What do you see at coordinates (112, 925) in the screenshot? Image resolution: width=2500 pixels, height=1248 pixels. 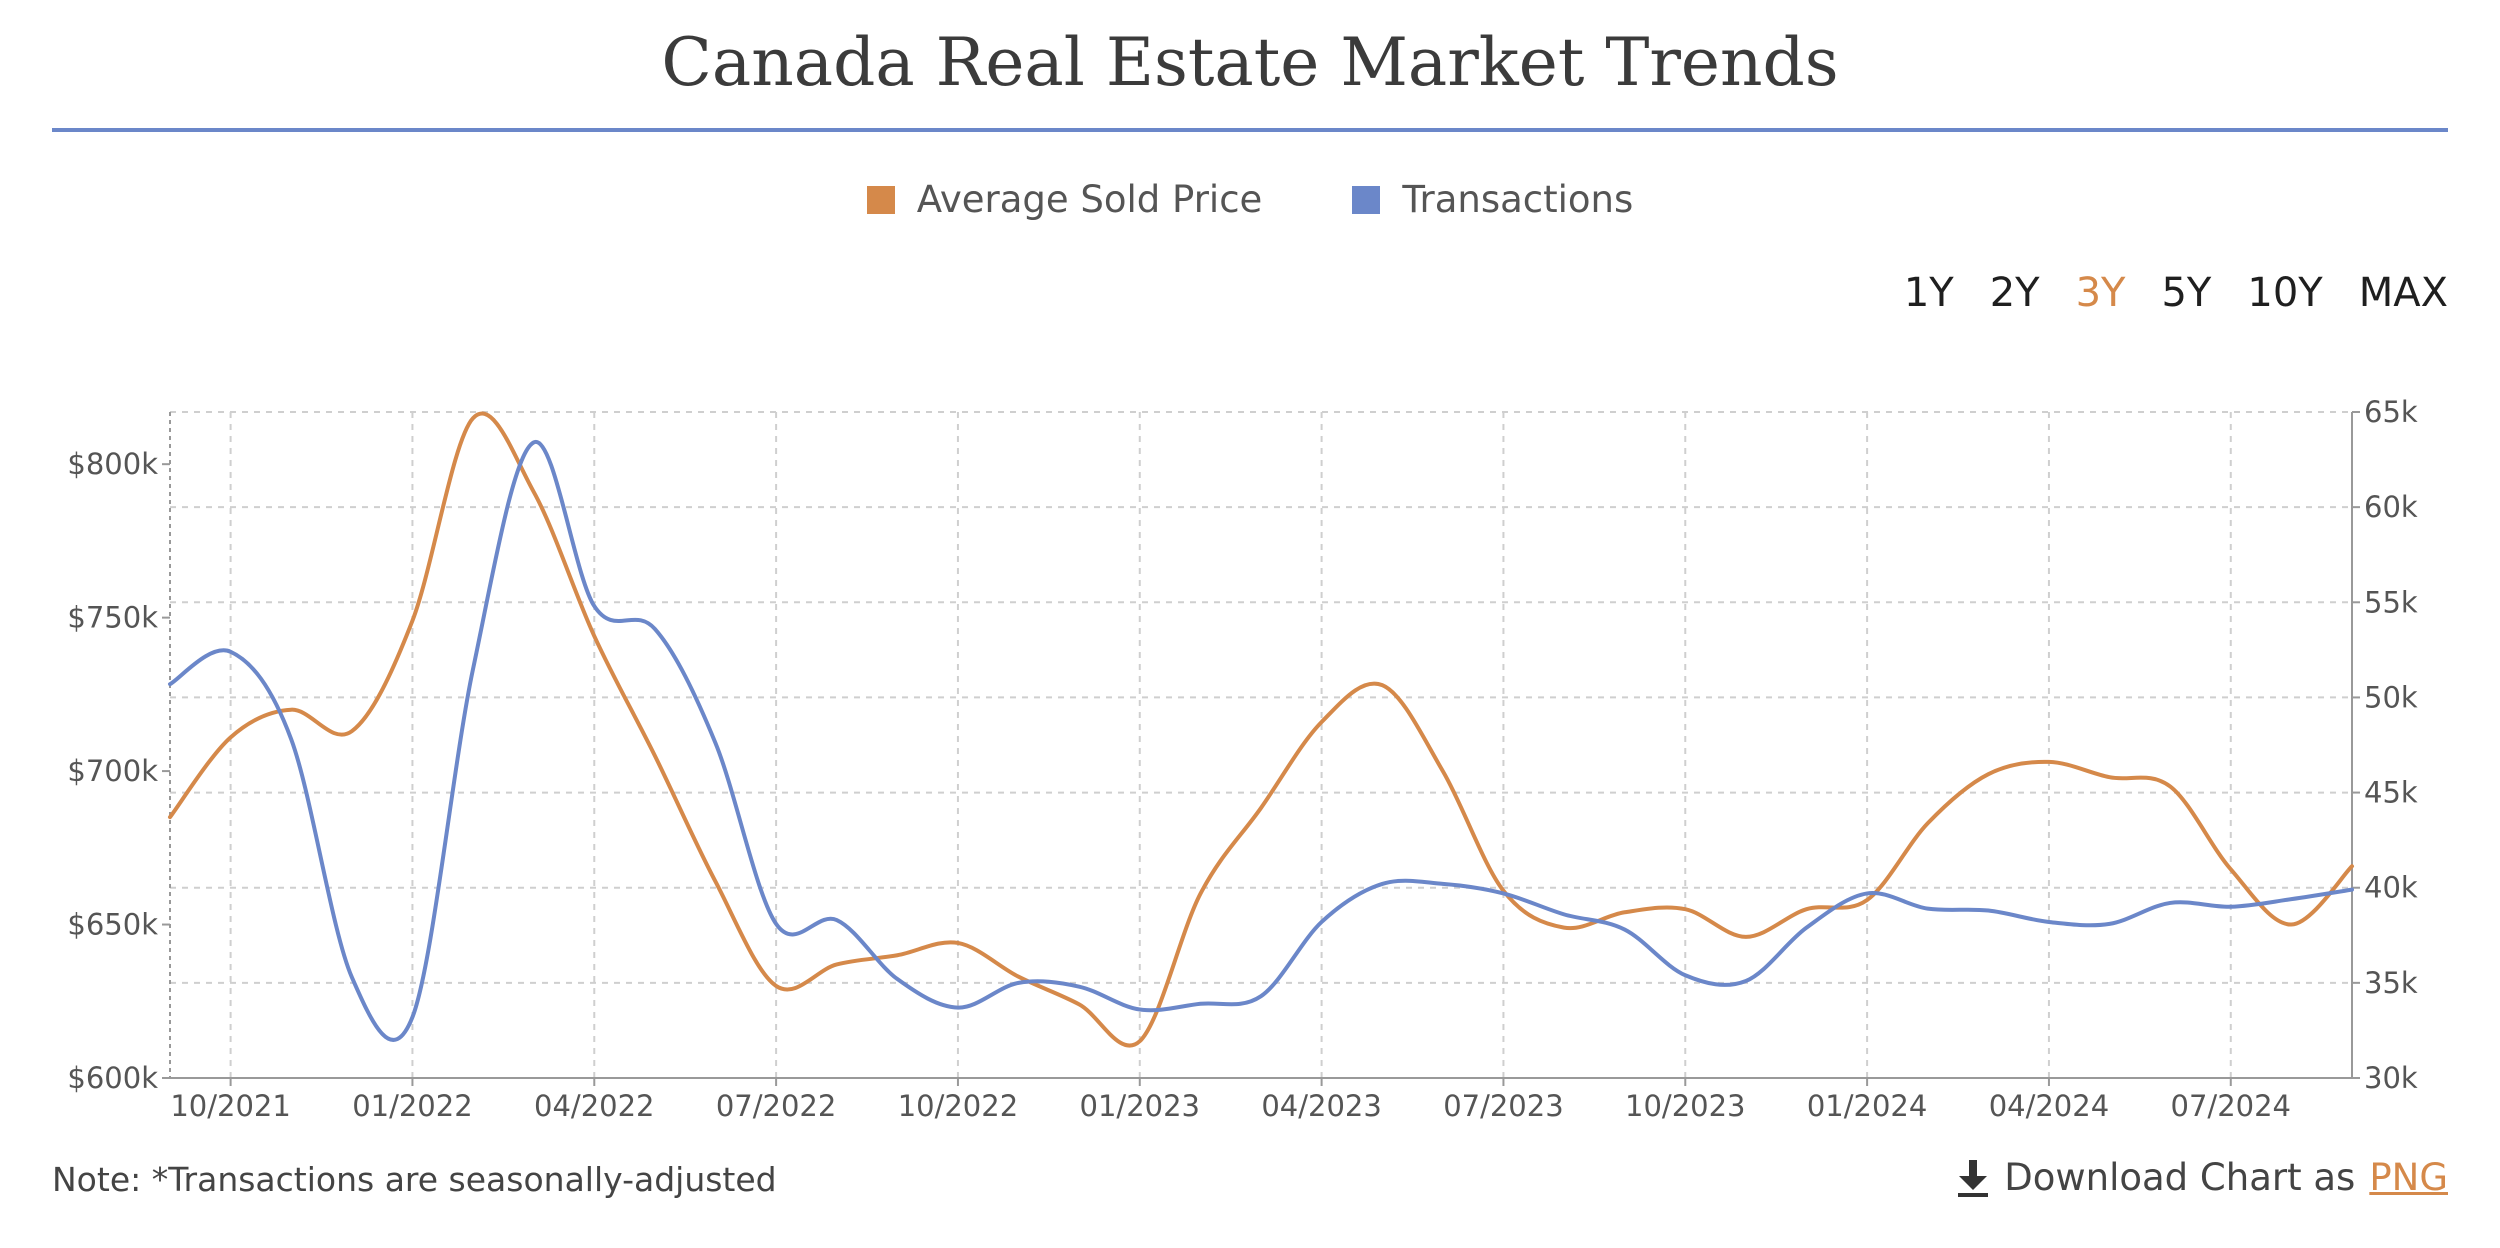 I see `left-axis-tick-label: $650k` at bounding box center [112, 925].